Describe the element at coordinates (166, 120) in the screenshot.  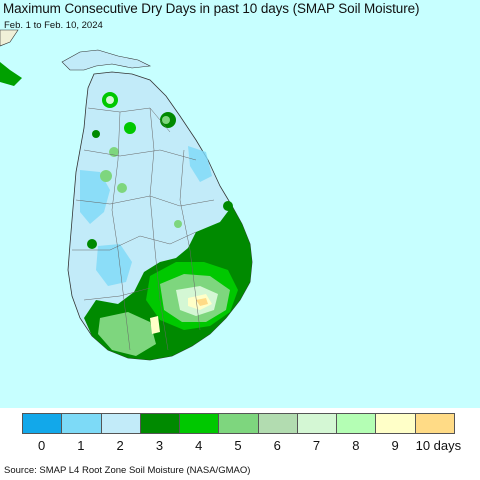
I see `blob-3-core` at that location.